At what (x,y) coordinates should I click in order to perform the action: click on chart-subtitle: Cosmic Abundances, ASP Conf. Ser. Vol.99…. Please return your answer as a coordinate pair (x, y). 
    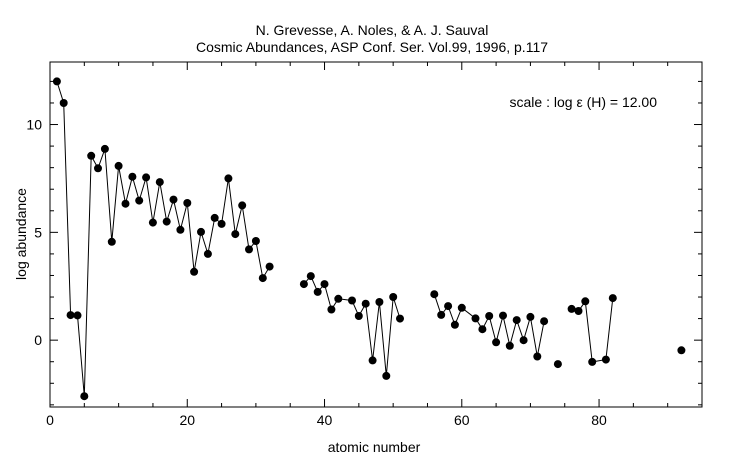
    Looking at the image, I should click on (372, 47).